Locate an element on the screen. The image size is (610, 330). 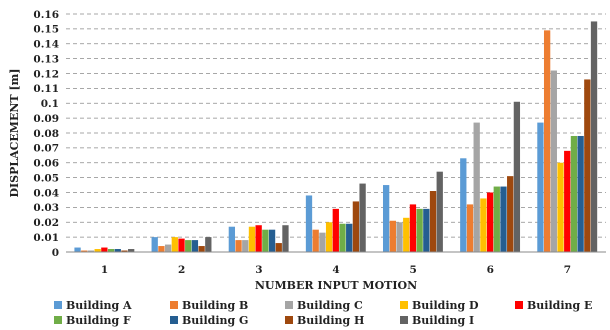
y-tick-label: 0.04 is located at coordinates (46, 193).